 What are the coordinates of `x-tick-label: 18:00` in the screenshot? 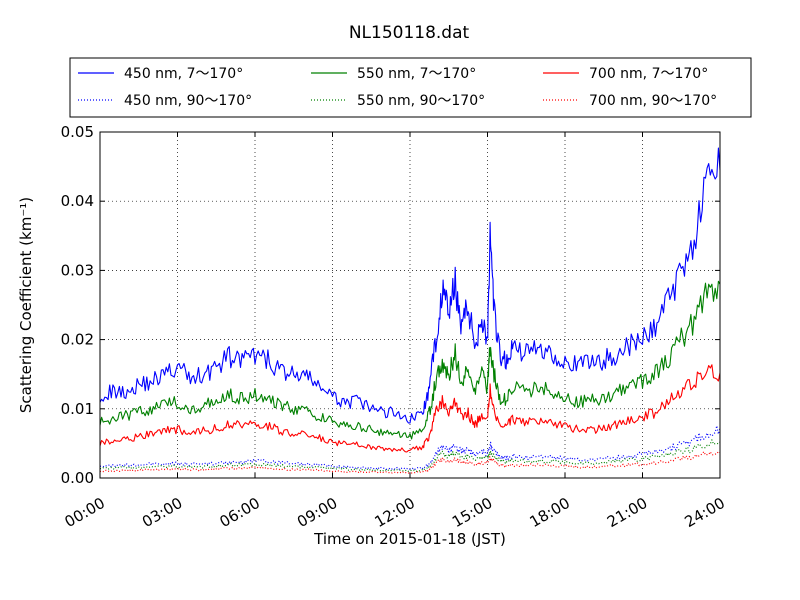 It's located at (550, 512).